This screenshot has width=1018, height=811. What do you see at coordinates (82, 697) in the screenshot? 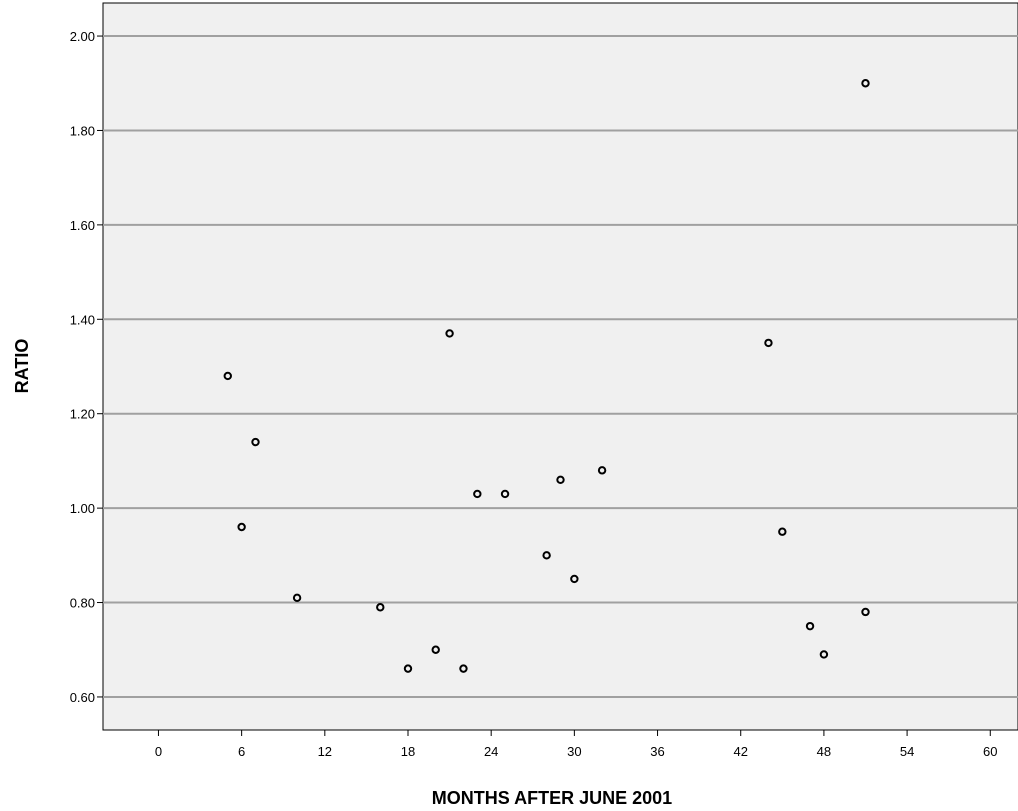
I see `y-tick-label: 0.60` at bounding box center [82, 697].